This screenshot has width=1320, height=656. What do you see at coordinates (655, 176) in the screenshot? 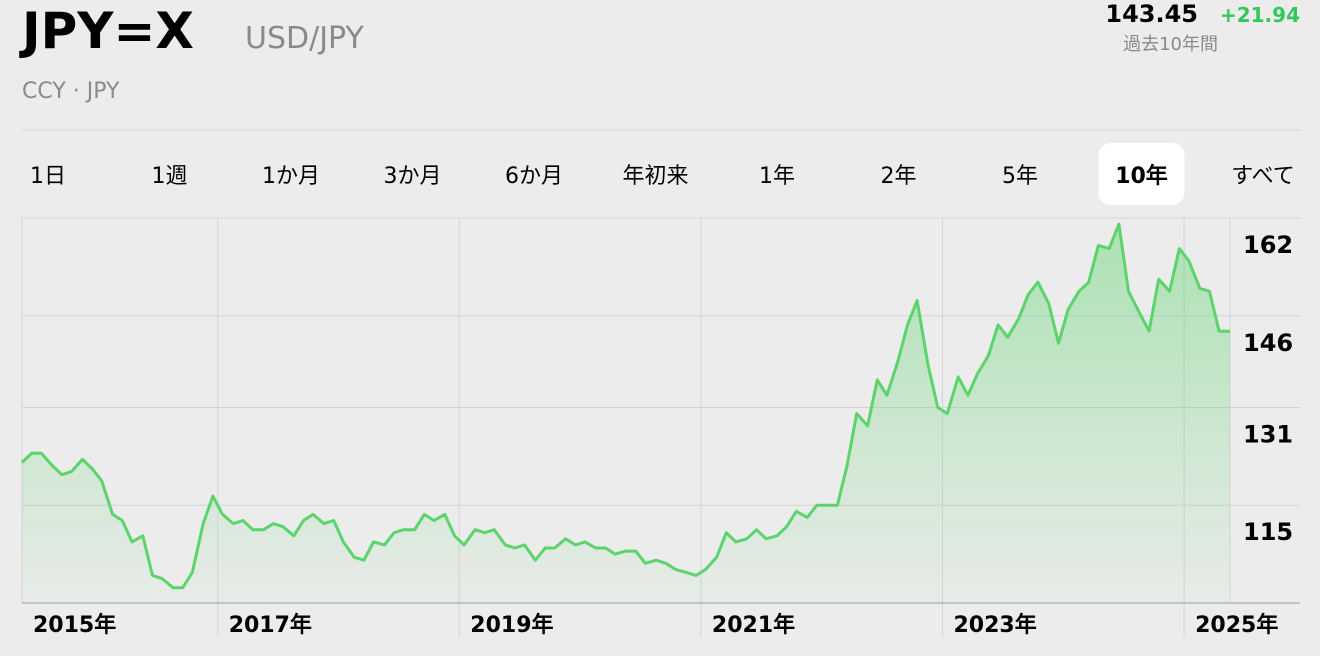
I see `range-button: 年初来` at bounding box center [655, 176].